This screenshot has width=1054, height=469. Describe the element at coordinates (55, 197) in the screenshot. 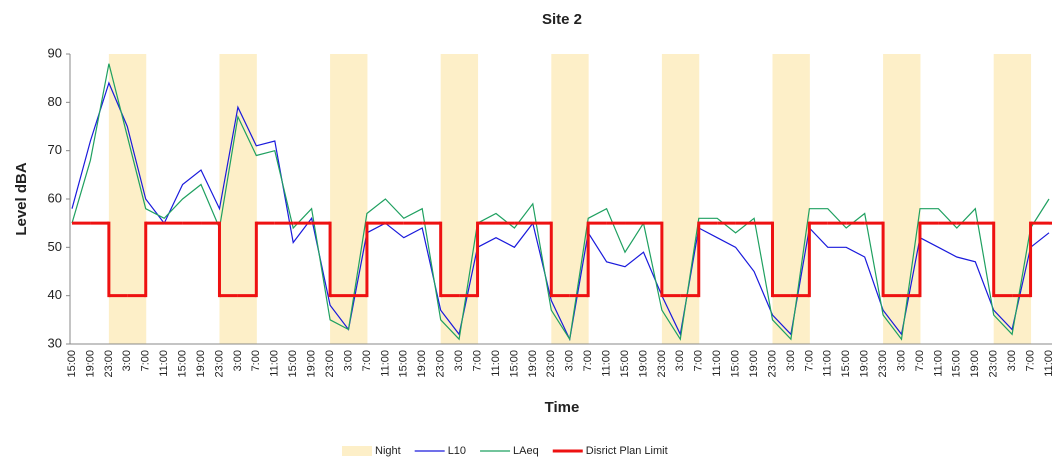

I see `y-tick-label: 60` at that location.